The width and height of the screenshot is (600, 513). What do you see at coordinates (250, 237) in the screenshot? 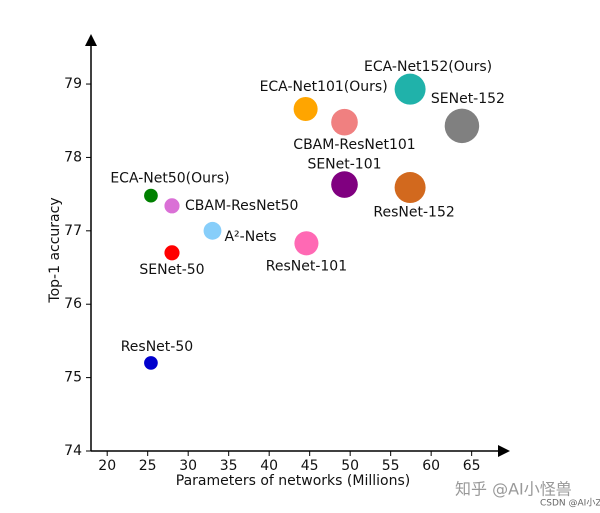
I see `point-label: A²-Nets` at bounding box center [250, 237].